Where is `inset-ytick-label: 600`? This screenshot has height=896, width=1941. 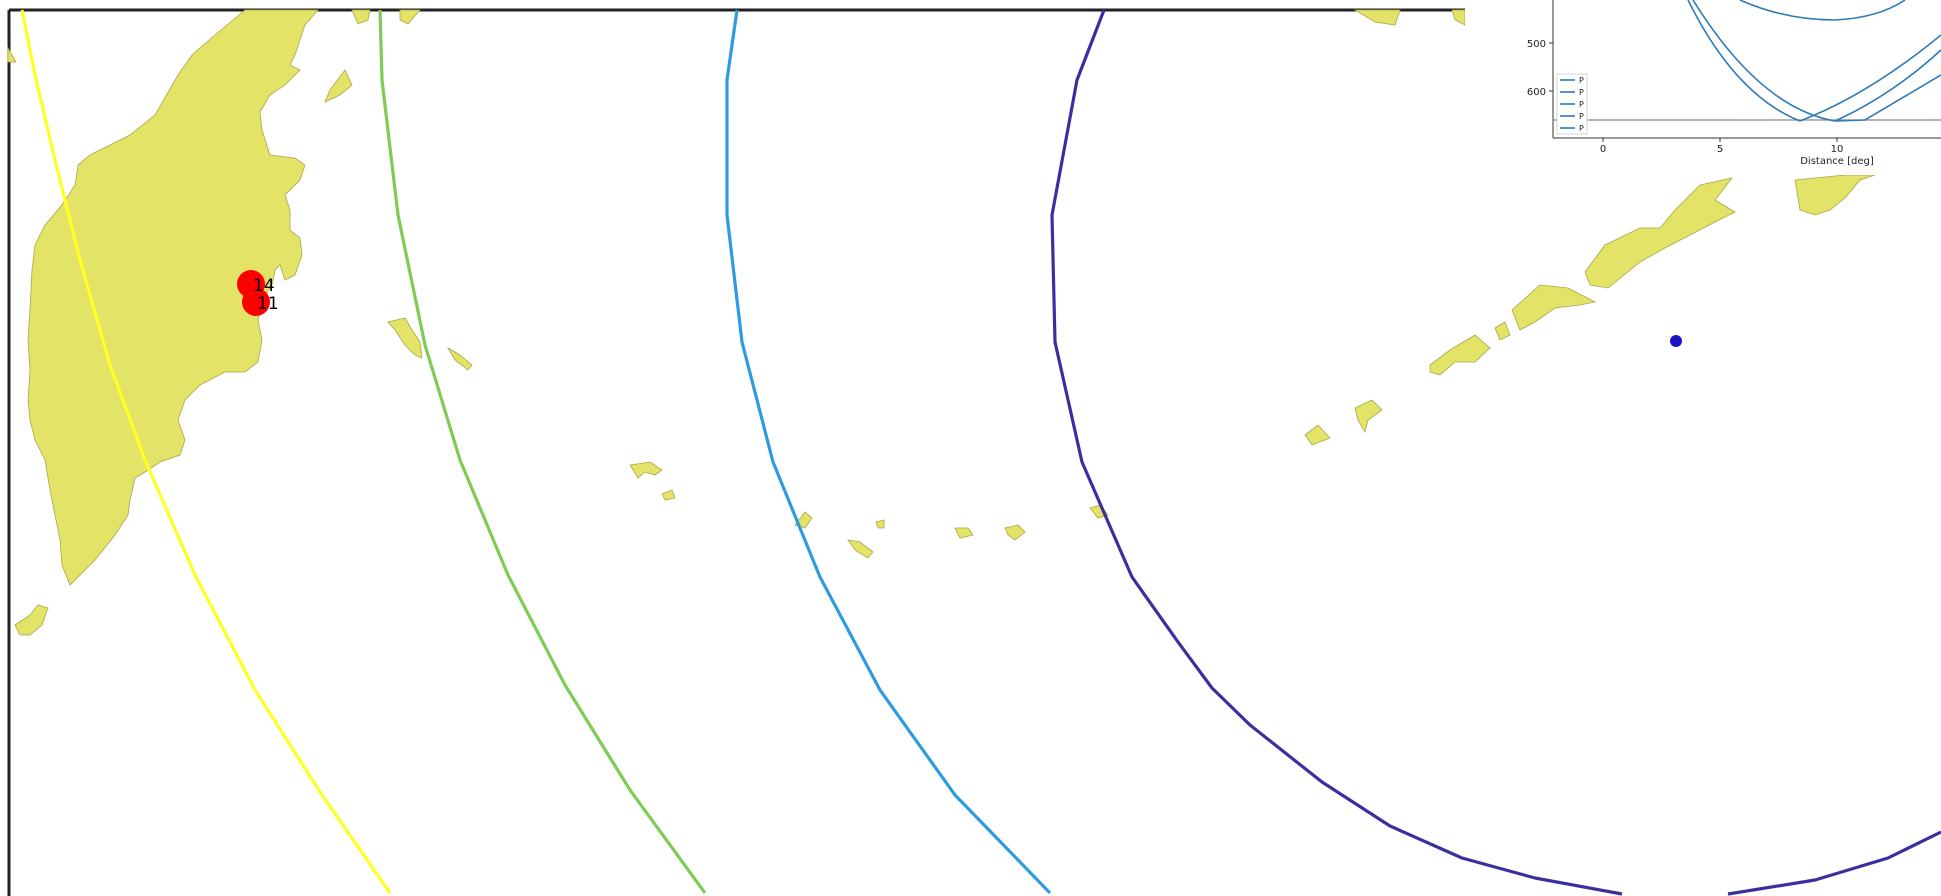
inset-ytick-label: 600 is located at coordinates (1536, 92).